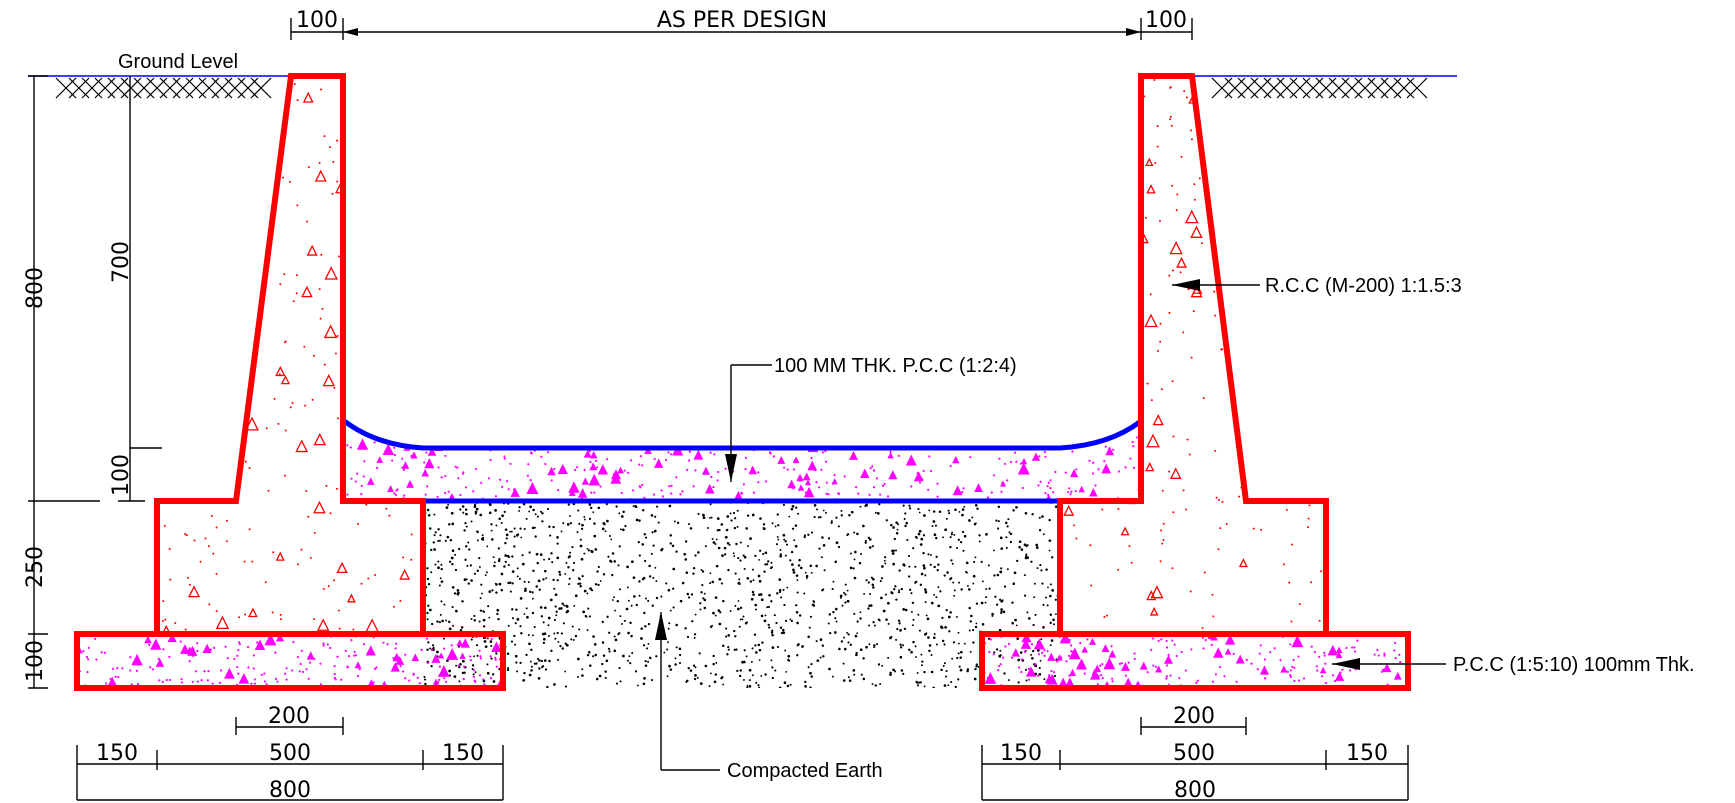 This screenshot has width=1735, height=803. I want to click on dim-top-right-100: 100, so click(1166, 20).